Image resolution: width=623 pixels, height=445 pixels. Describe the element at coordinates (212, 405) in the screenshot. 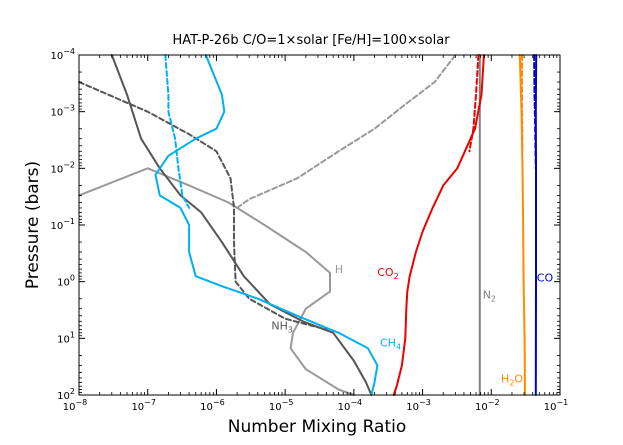

I see `x-tick-label: 10⁻⁶` at that location.